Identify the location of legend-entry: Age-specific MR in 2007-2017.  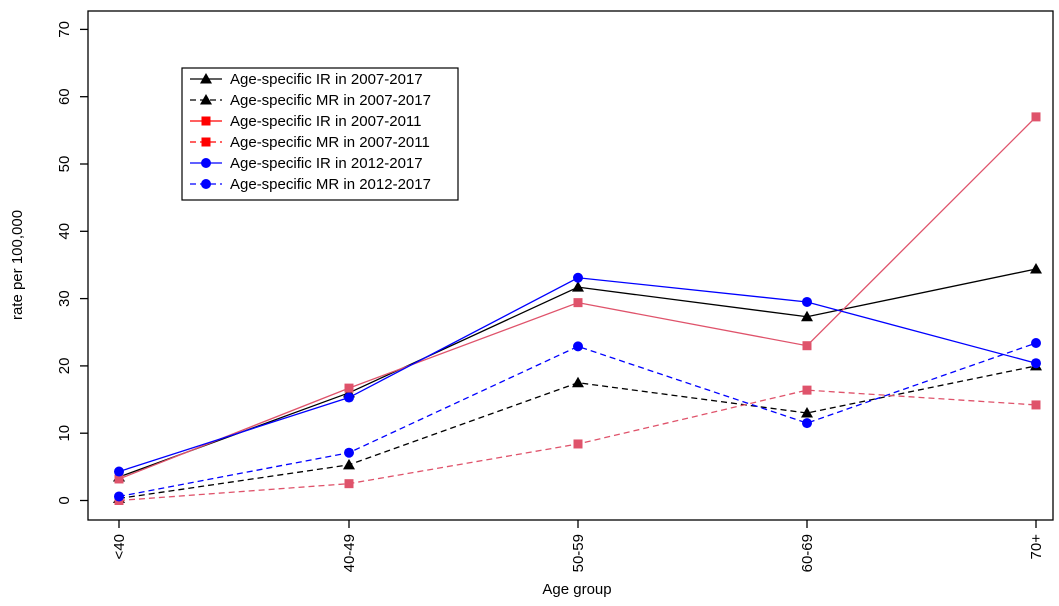
(310, 100).